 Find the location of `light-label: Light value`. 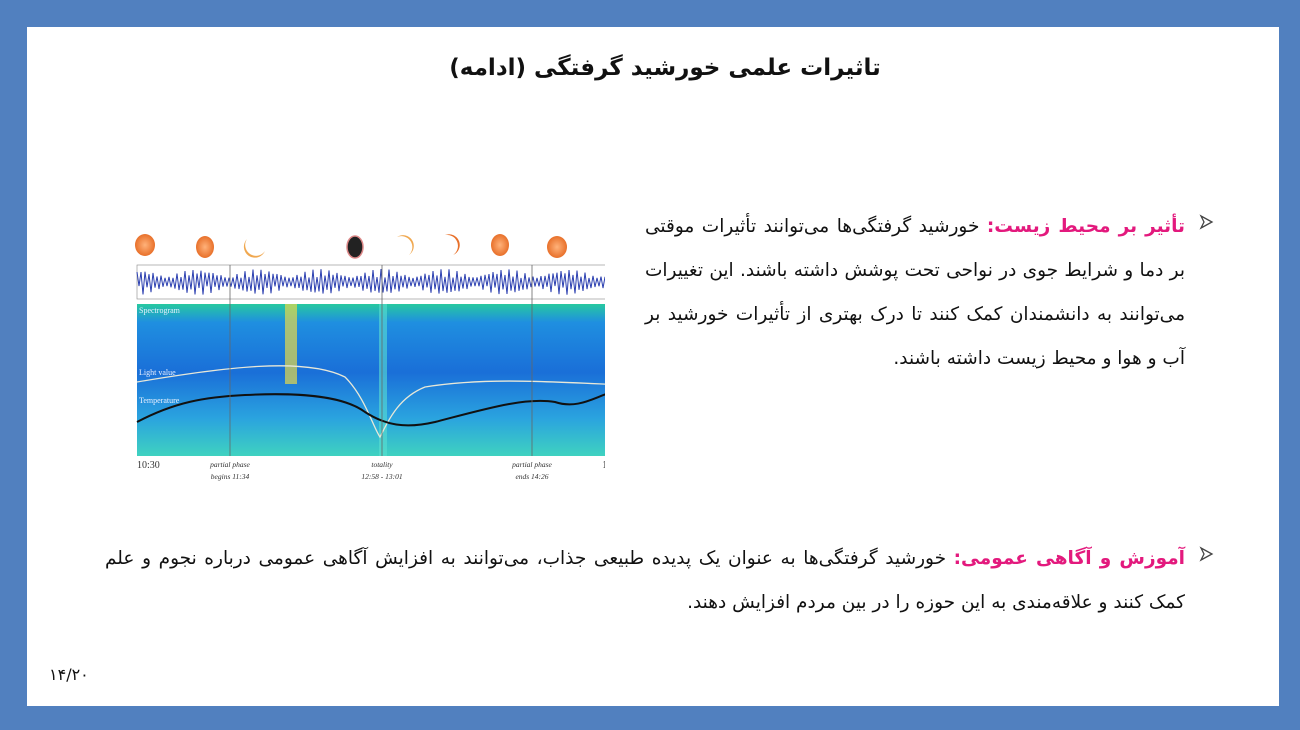

light-label: Light value is located at coordinates (157, 372).